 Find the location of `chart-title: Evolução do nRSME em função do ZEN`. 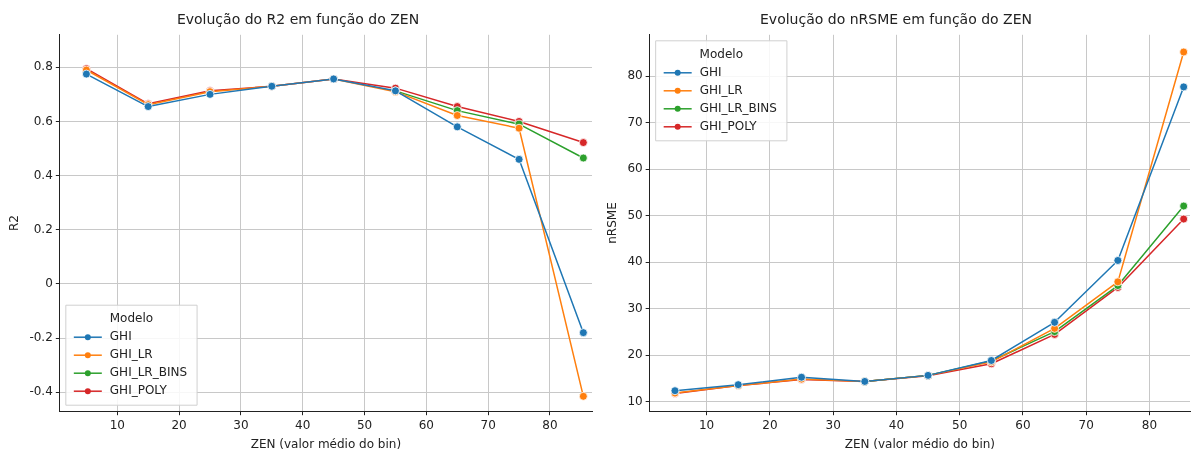

chart-title: Evolução do nRSME em função do ZEN is located at coordinates (896, 19).